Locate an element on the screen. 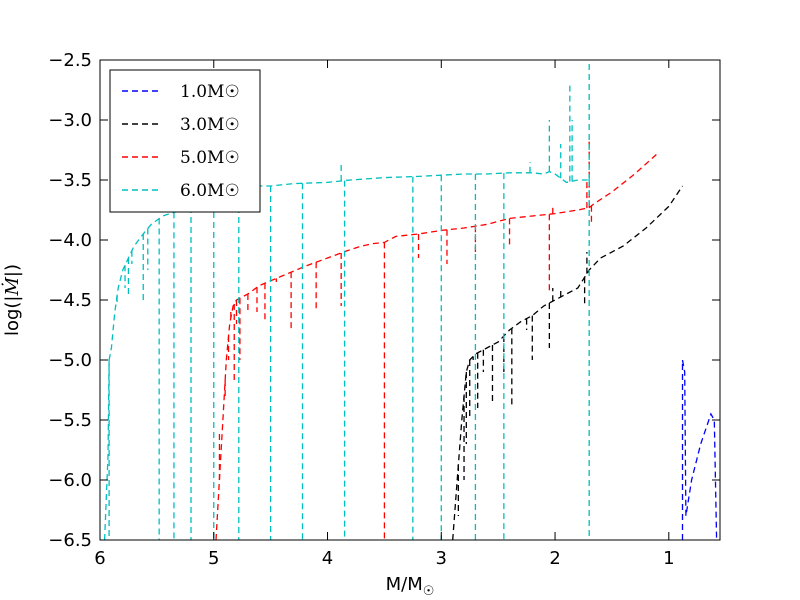  x-tick-label: 6 is located at coordinates (99, 558).